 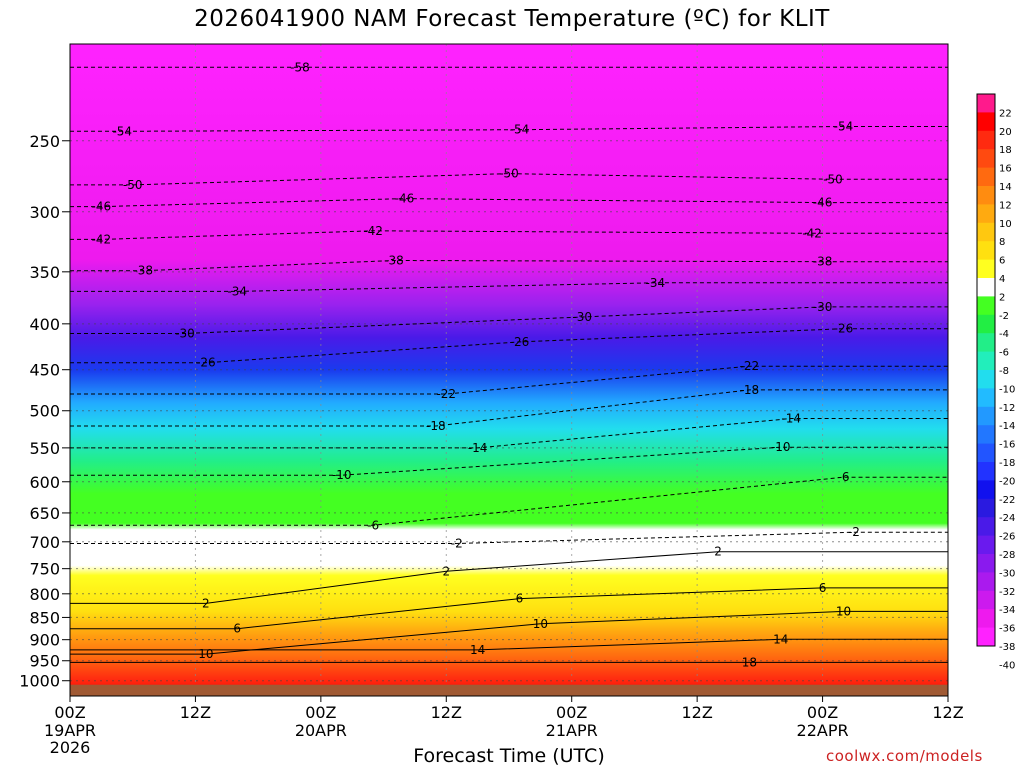 What do you see at coordinates (540, 624) in the screenshot?
I see `contour-label-text: 10` at bounding box center [540, 624].